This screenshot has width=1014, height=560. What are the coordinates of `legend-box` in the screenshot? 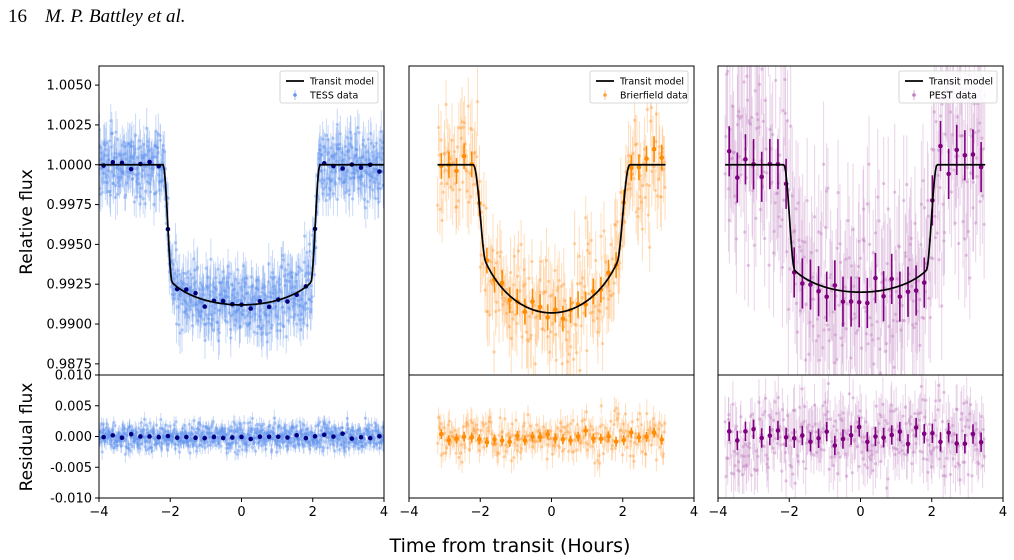 It's located at (948, 87).